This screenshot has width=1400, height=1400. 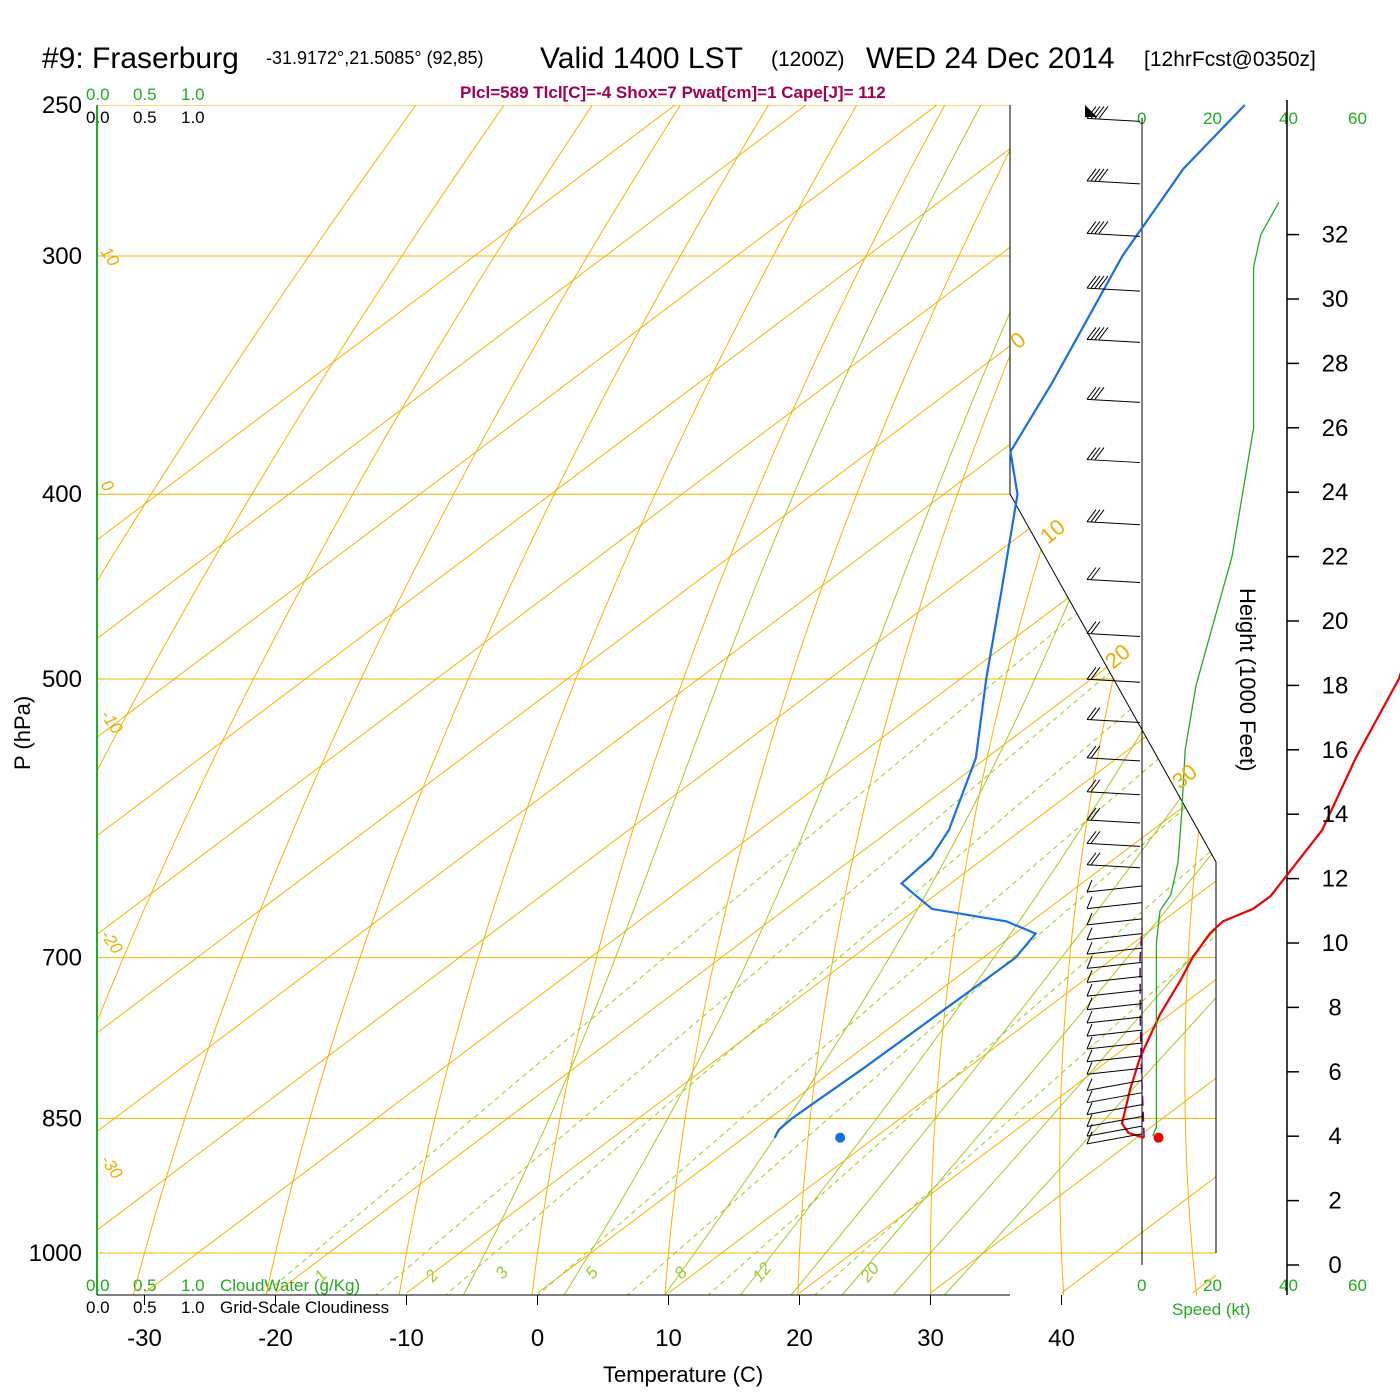 What do you see at coordinates (145, 1307) in the screenshot?
I see `cloudiness-scale-bottom-1: 0.5` at bounding box center [145, 1307].